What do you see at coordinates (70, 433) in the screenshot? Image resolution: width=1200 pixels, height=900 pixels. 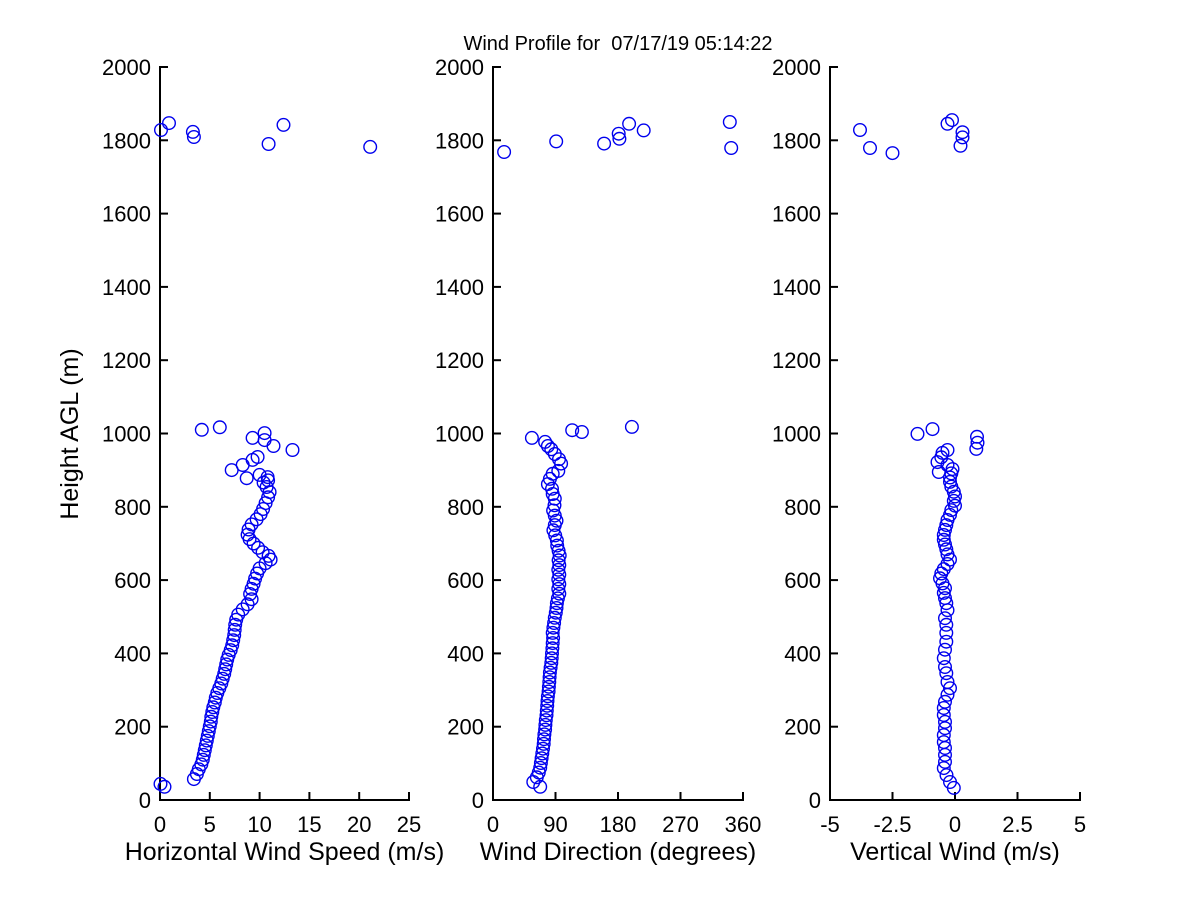 I see `y-axis-label: Height AGL (m)` at bounding box center [70, 433].